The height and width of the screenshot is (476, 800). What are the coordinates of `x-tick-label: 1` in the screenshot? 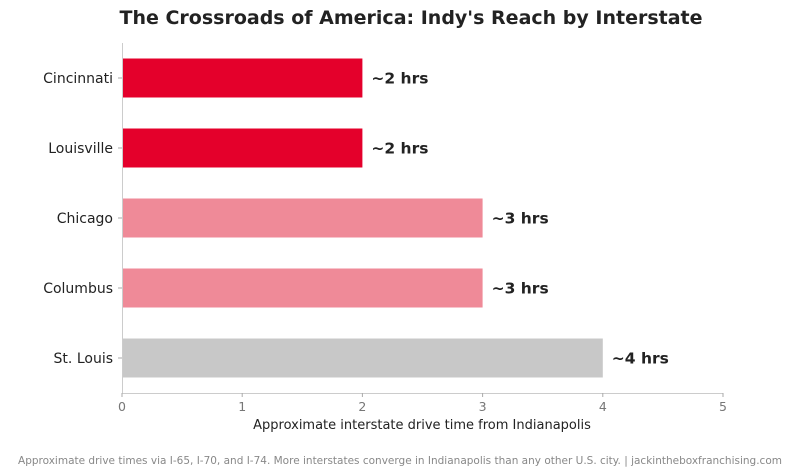 It's located at (242, 406).